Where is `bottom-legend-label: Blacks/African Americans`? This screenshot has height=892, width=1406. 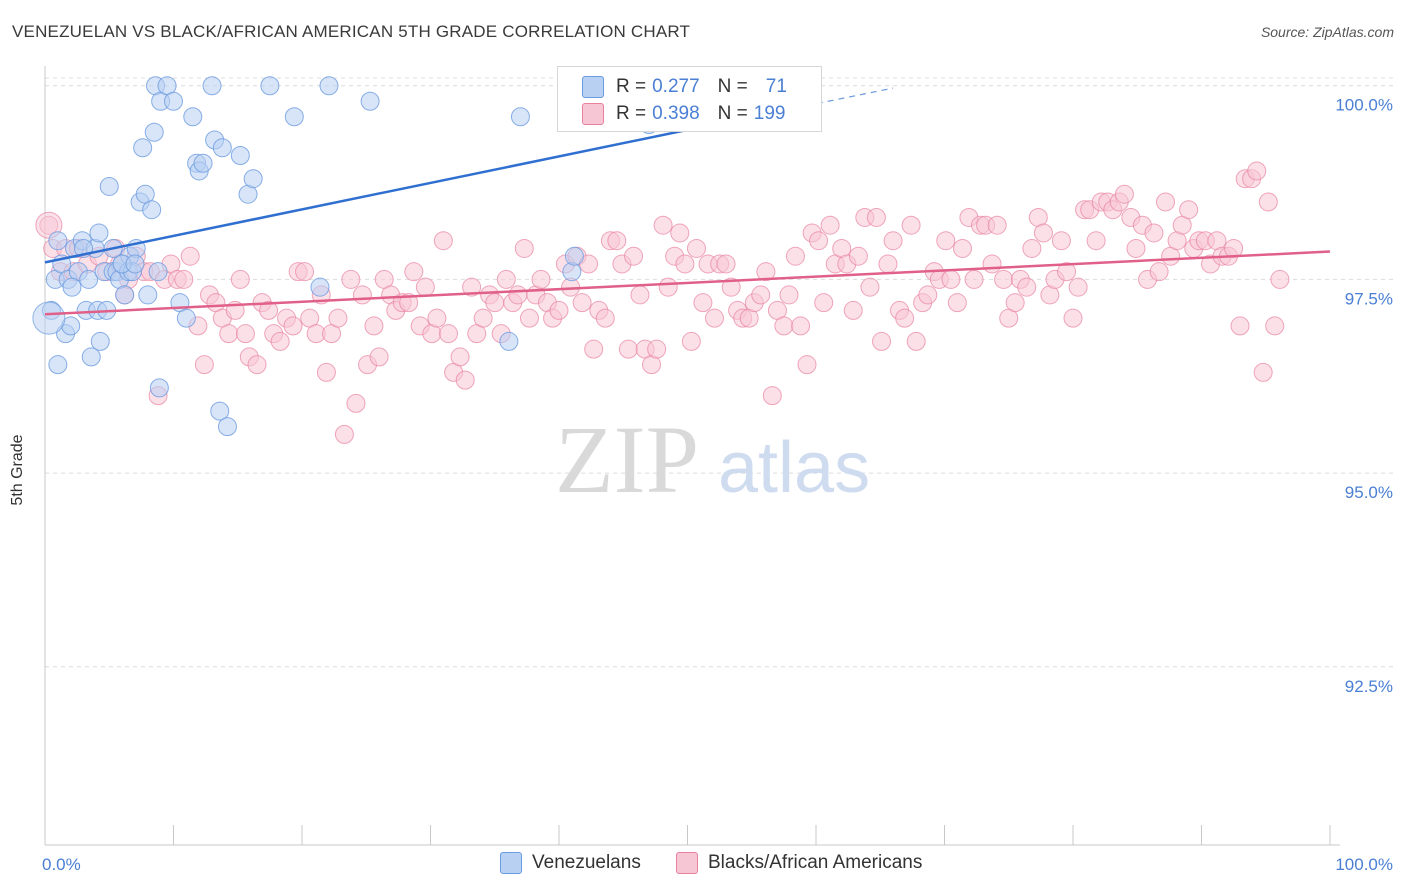
bottom-legend-label: Blacks/African Americans is located at coordinates (815, 862).